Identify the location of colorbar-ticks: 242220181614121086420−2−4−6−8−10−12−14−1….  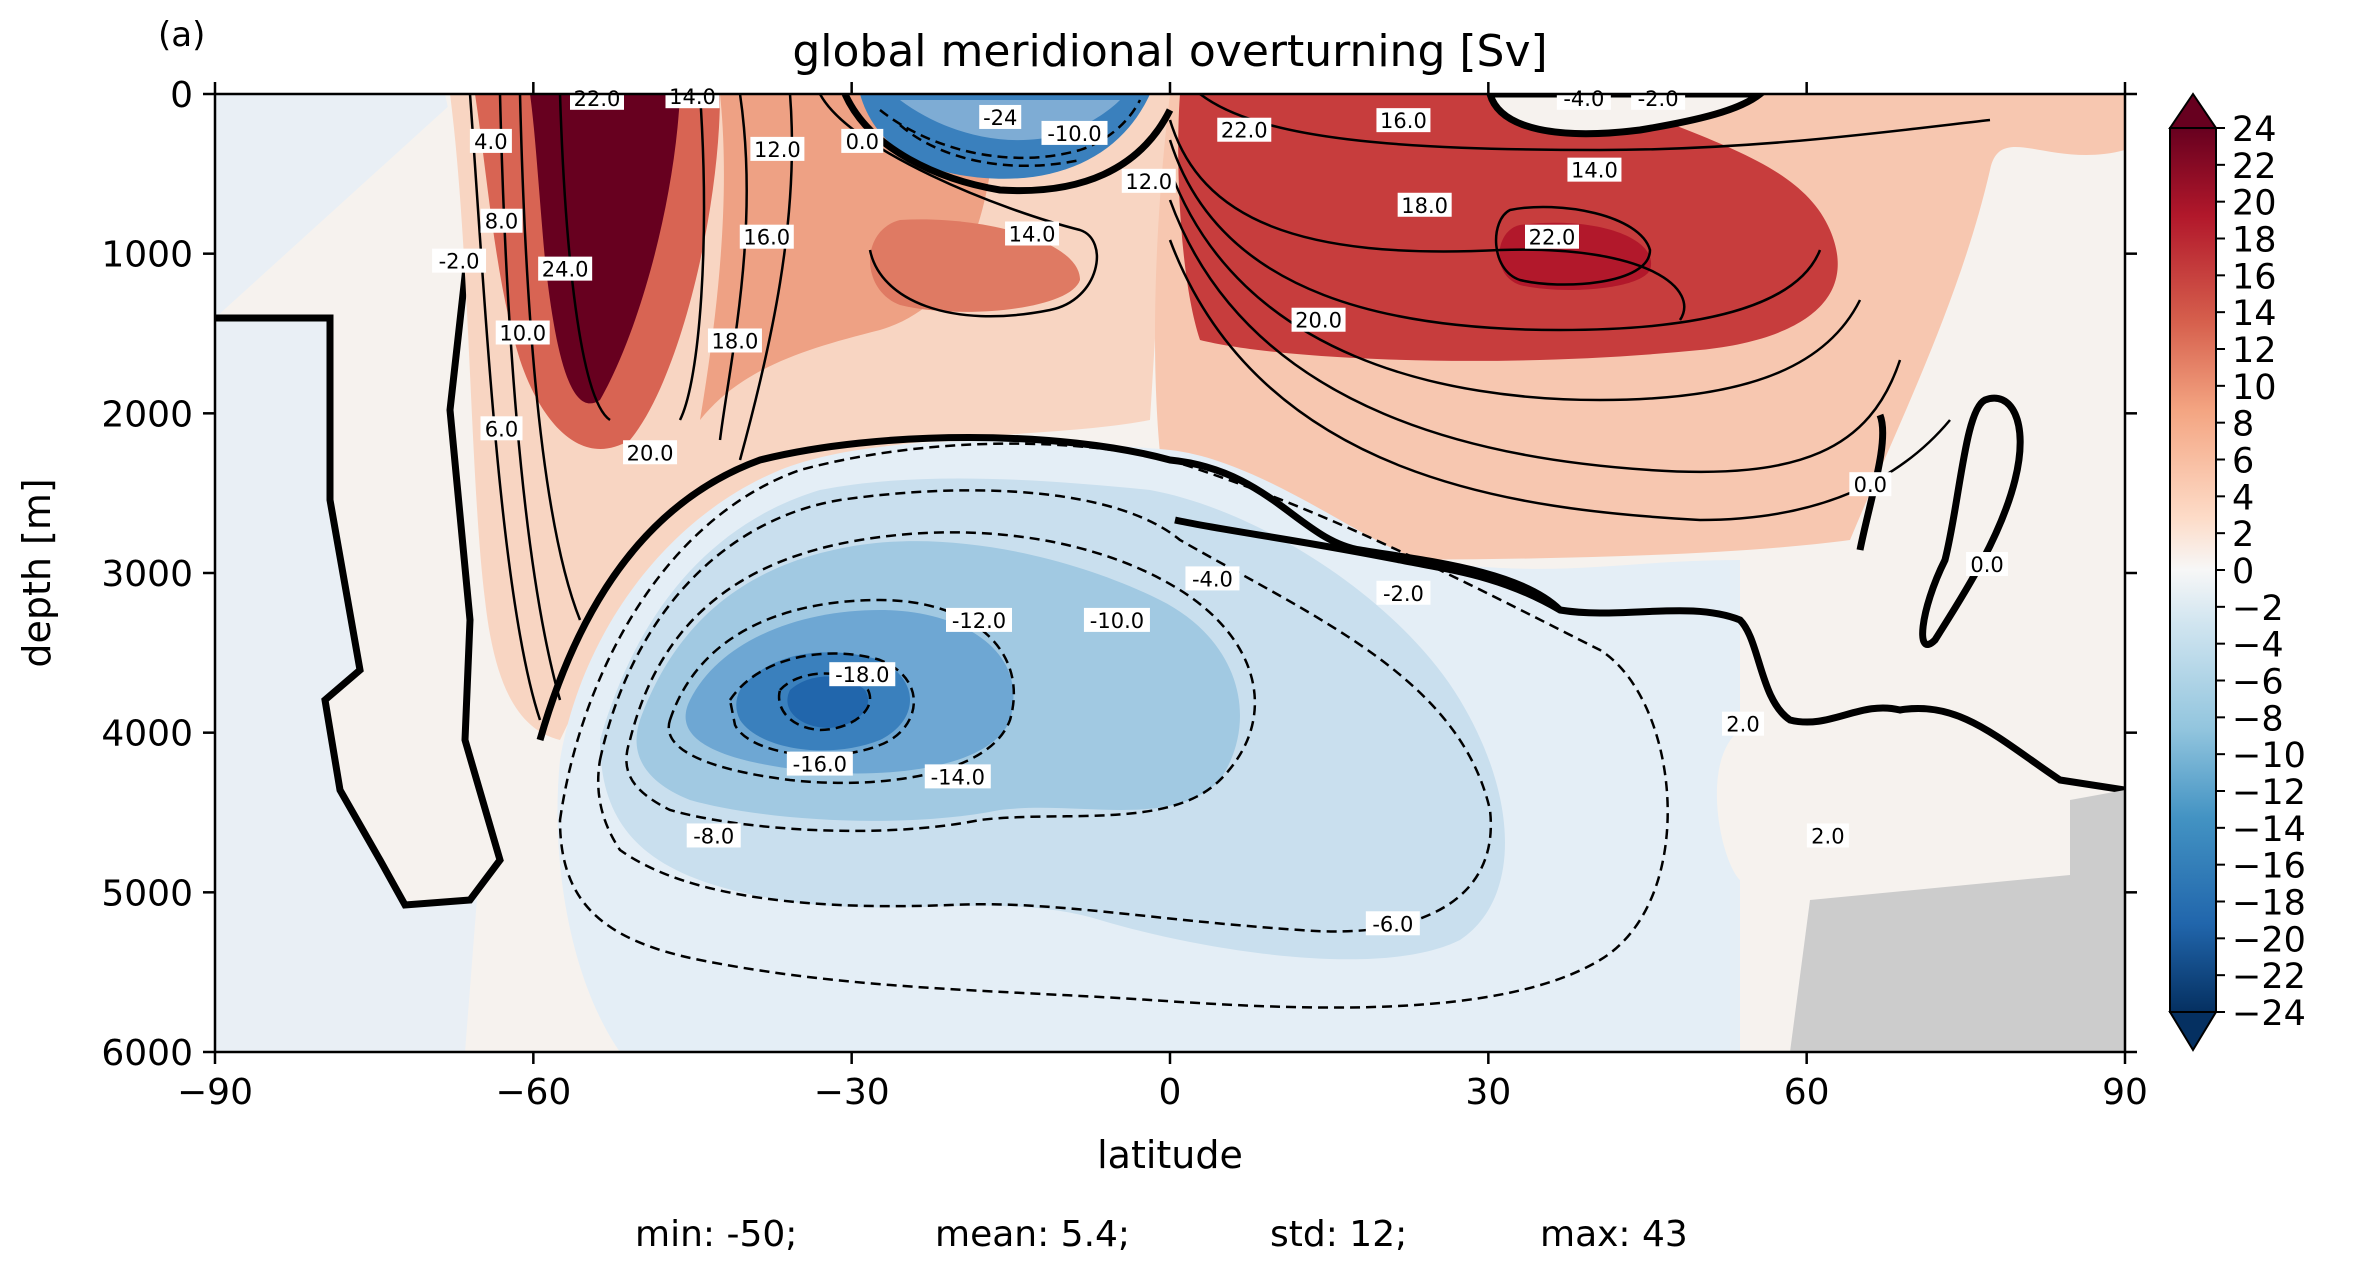
(2261, 572).